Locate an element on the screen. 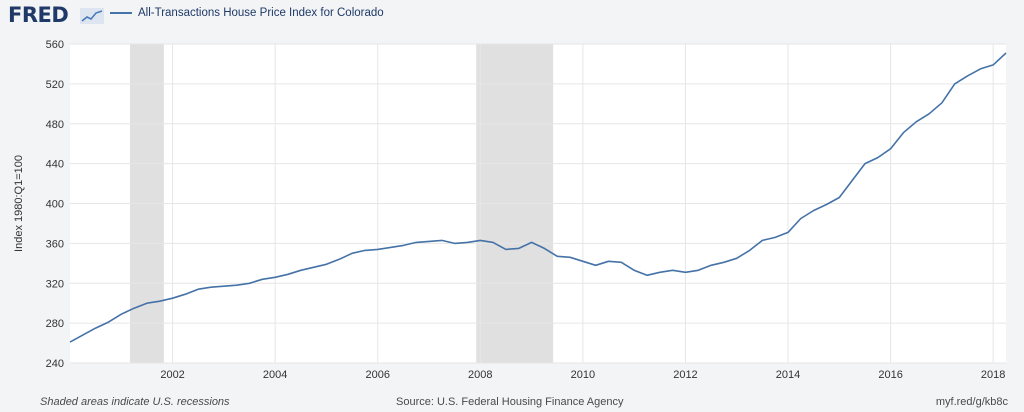 The width and height of the screenshot is (1024, 412). y-axis-label: Index 1980:Q1=100 is located at coordinates (19, 203).